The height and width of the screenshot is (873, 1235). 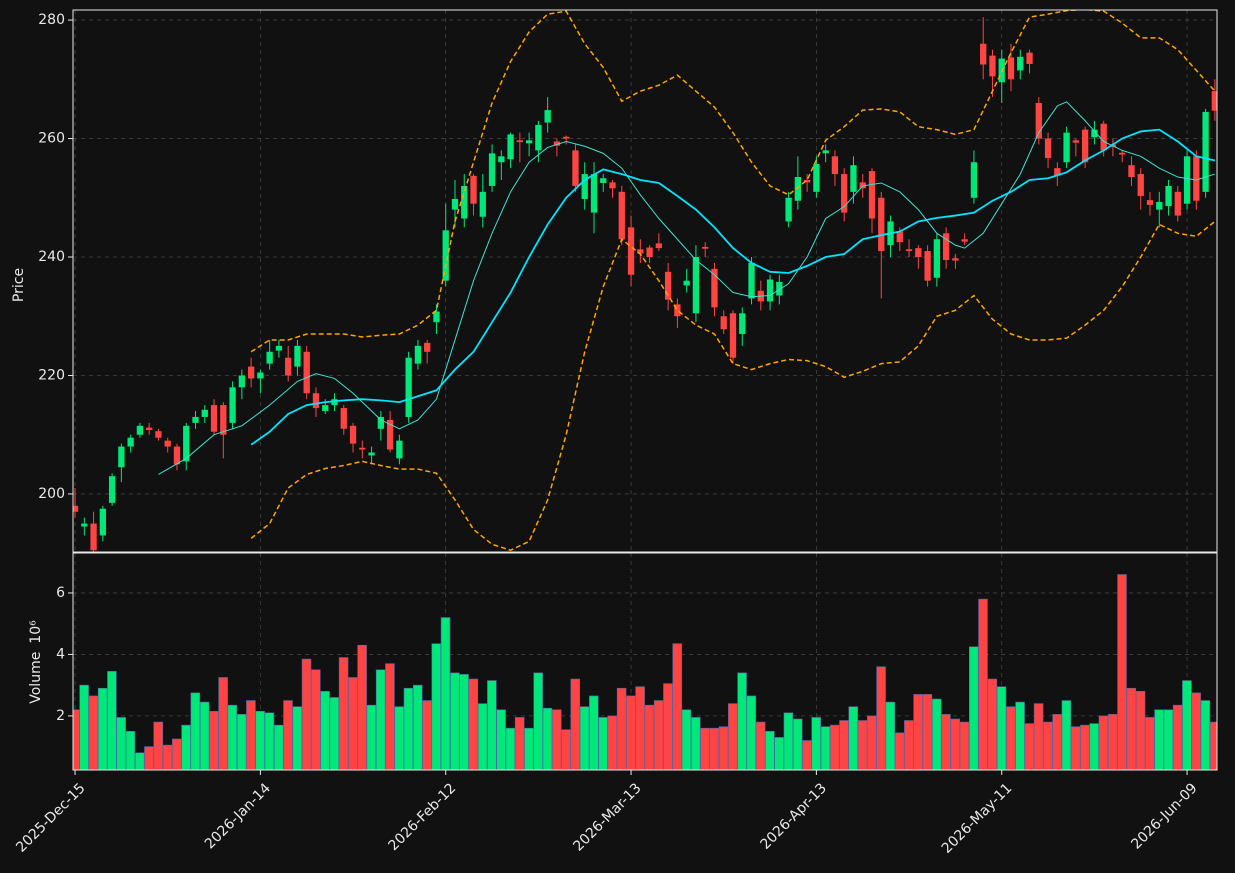 What do you see at coordinates (60, 654) in the screenshot?
I see `y-tick-label: 4` at bounding box center [60, 654].